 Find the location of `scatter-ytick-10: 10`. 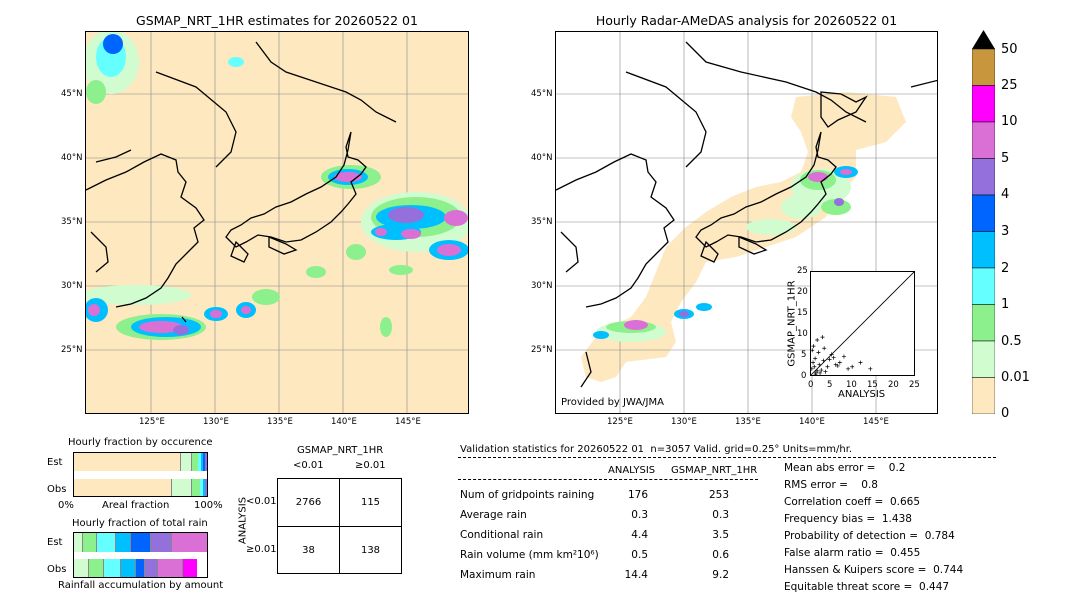

scatter-ytick-10: 10 is located at coordinates (802, 334).